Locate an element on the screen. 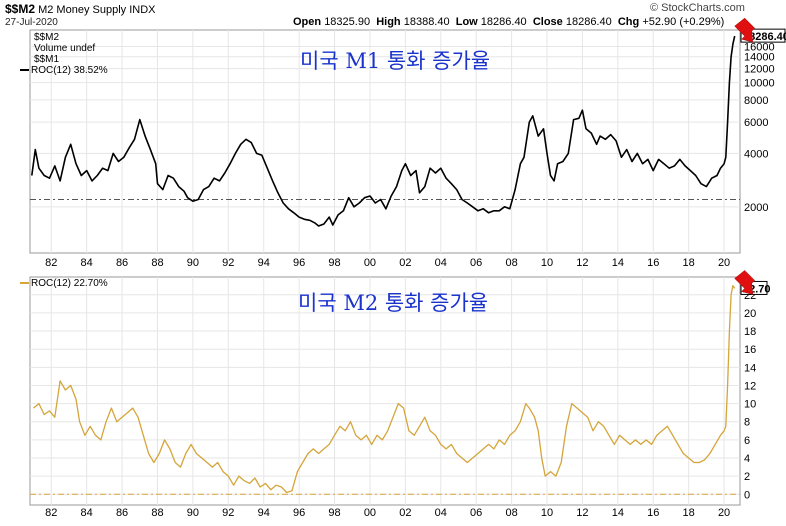 Image resolution: width=786 pixels, height=526 pixels. open-label: Open is located at coordinates (307, 22).